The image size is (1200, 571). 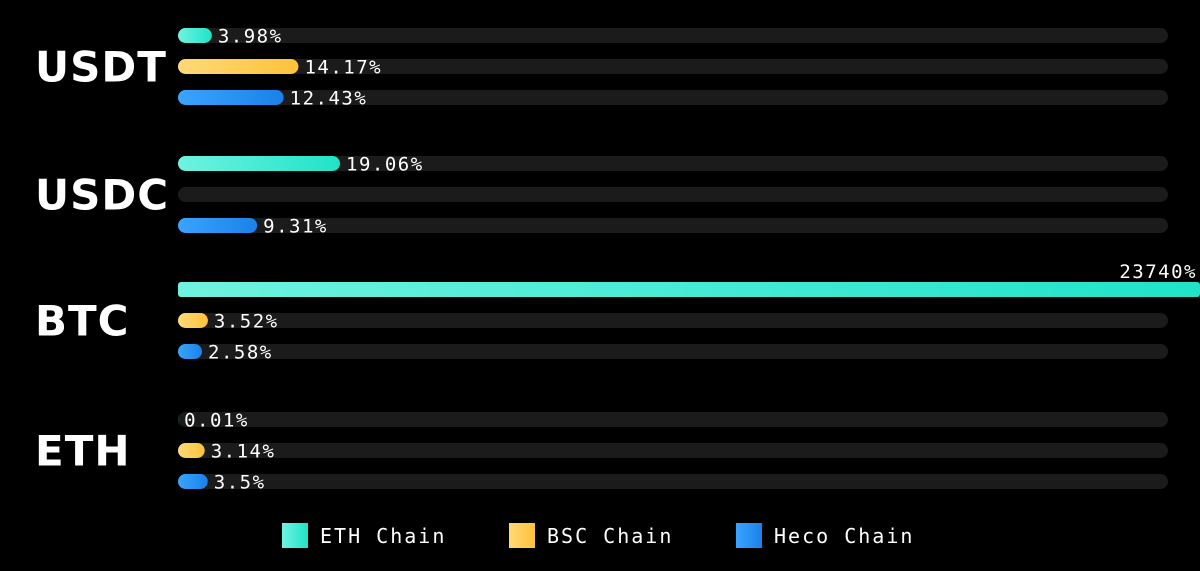 I want to click on category-label-usdc: USDC, so click(x=102, y=195).